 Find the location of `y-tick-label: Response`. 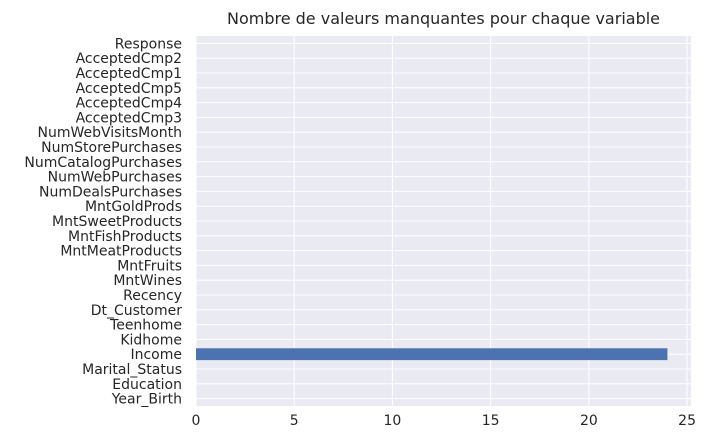

y-tick-label: Response is located at coordinates (148, 44).